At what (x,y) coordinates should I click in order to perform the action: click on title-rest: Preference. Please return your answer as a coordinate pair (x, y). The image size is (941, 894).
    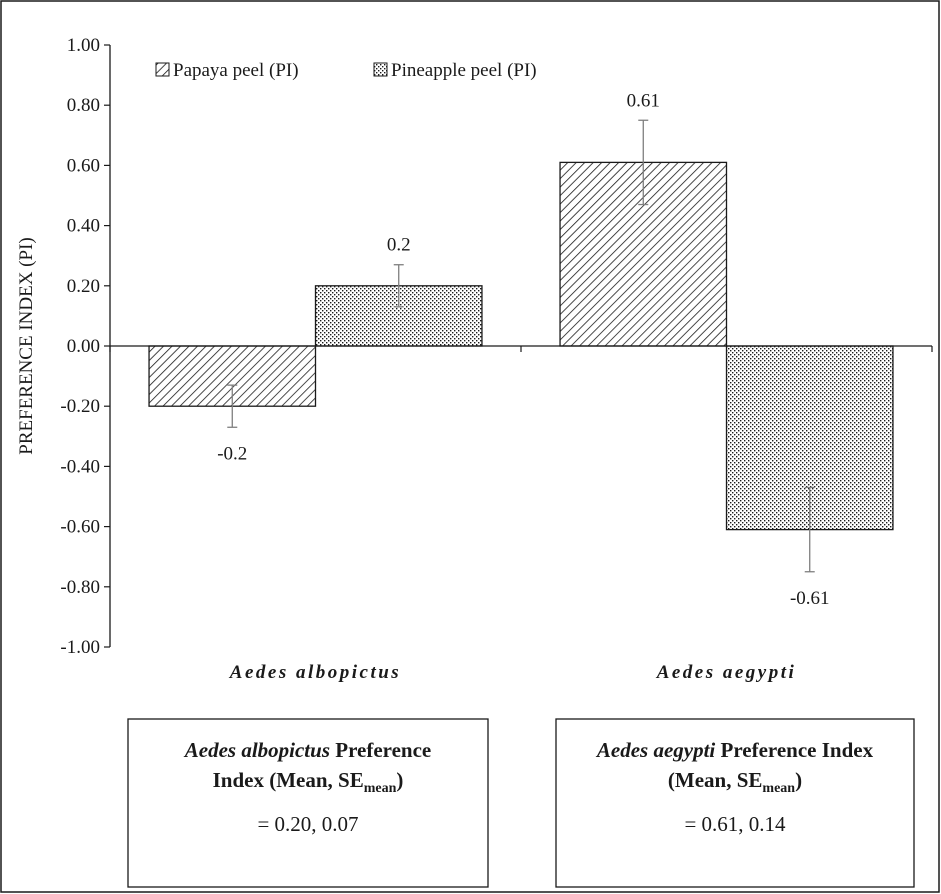
    Looking at the image, I should click on (380, 750).